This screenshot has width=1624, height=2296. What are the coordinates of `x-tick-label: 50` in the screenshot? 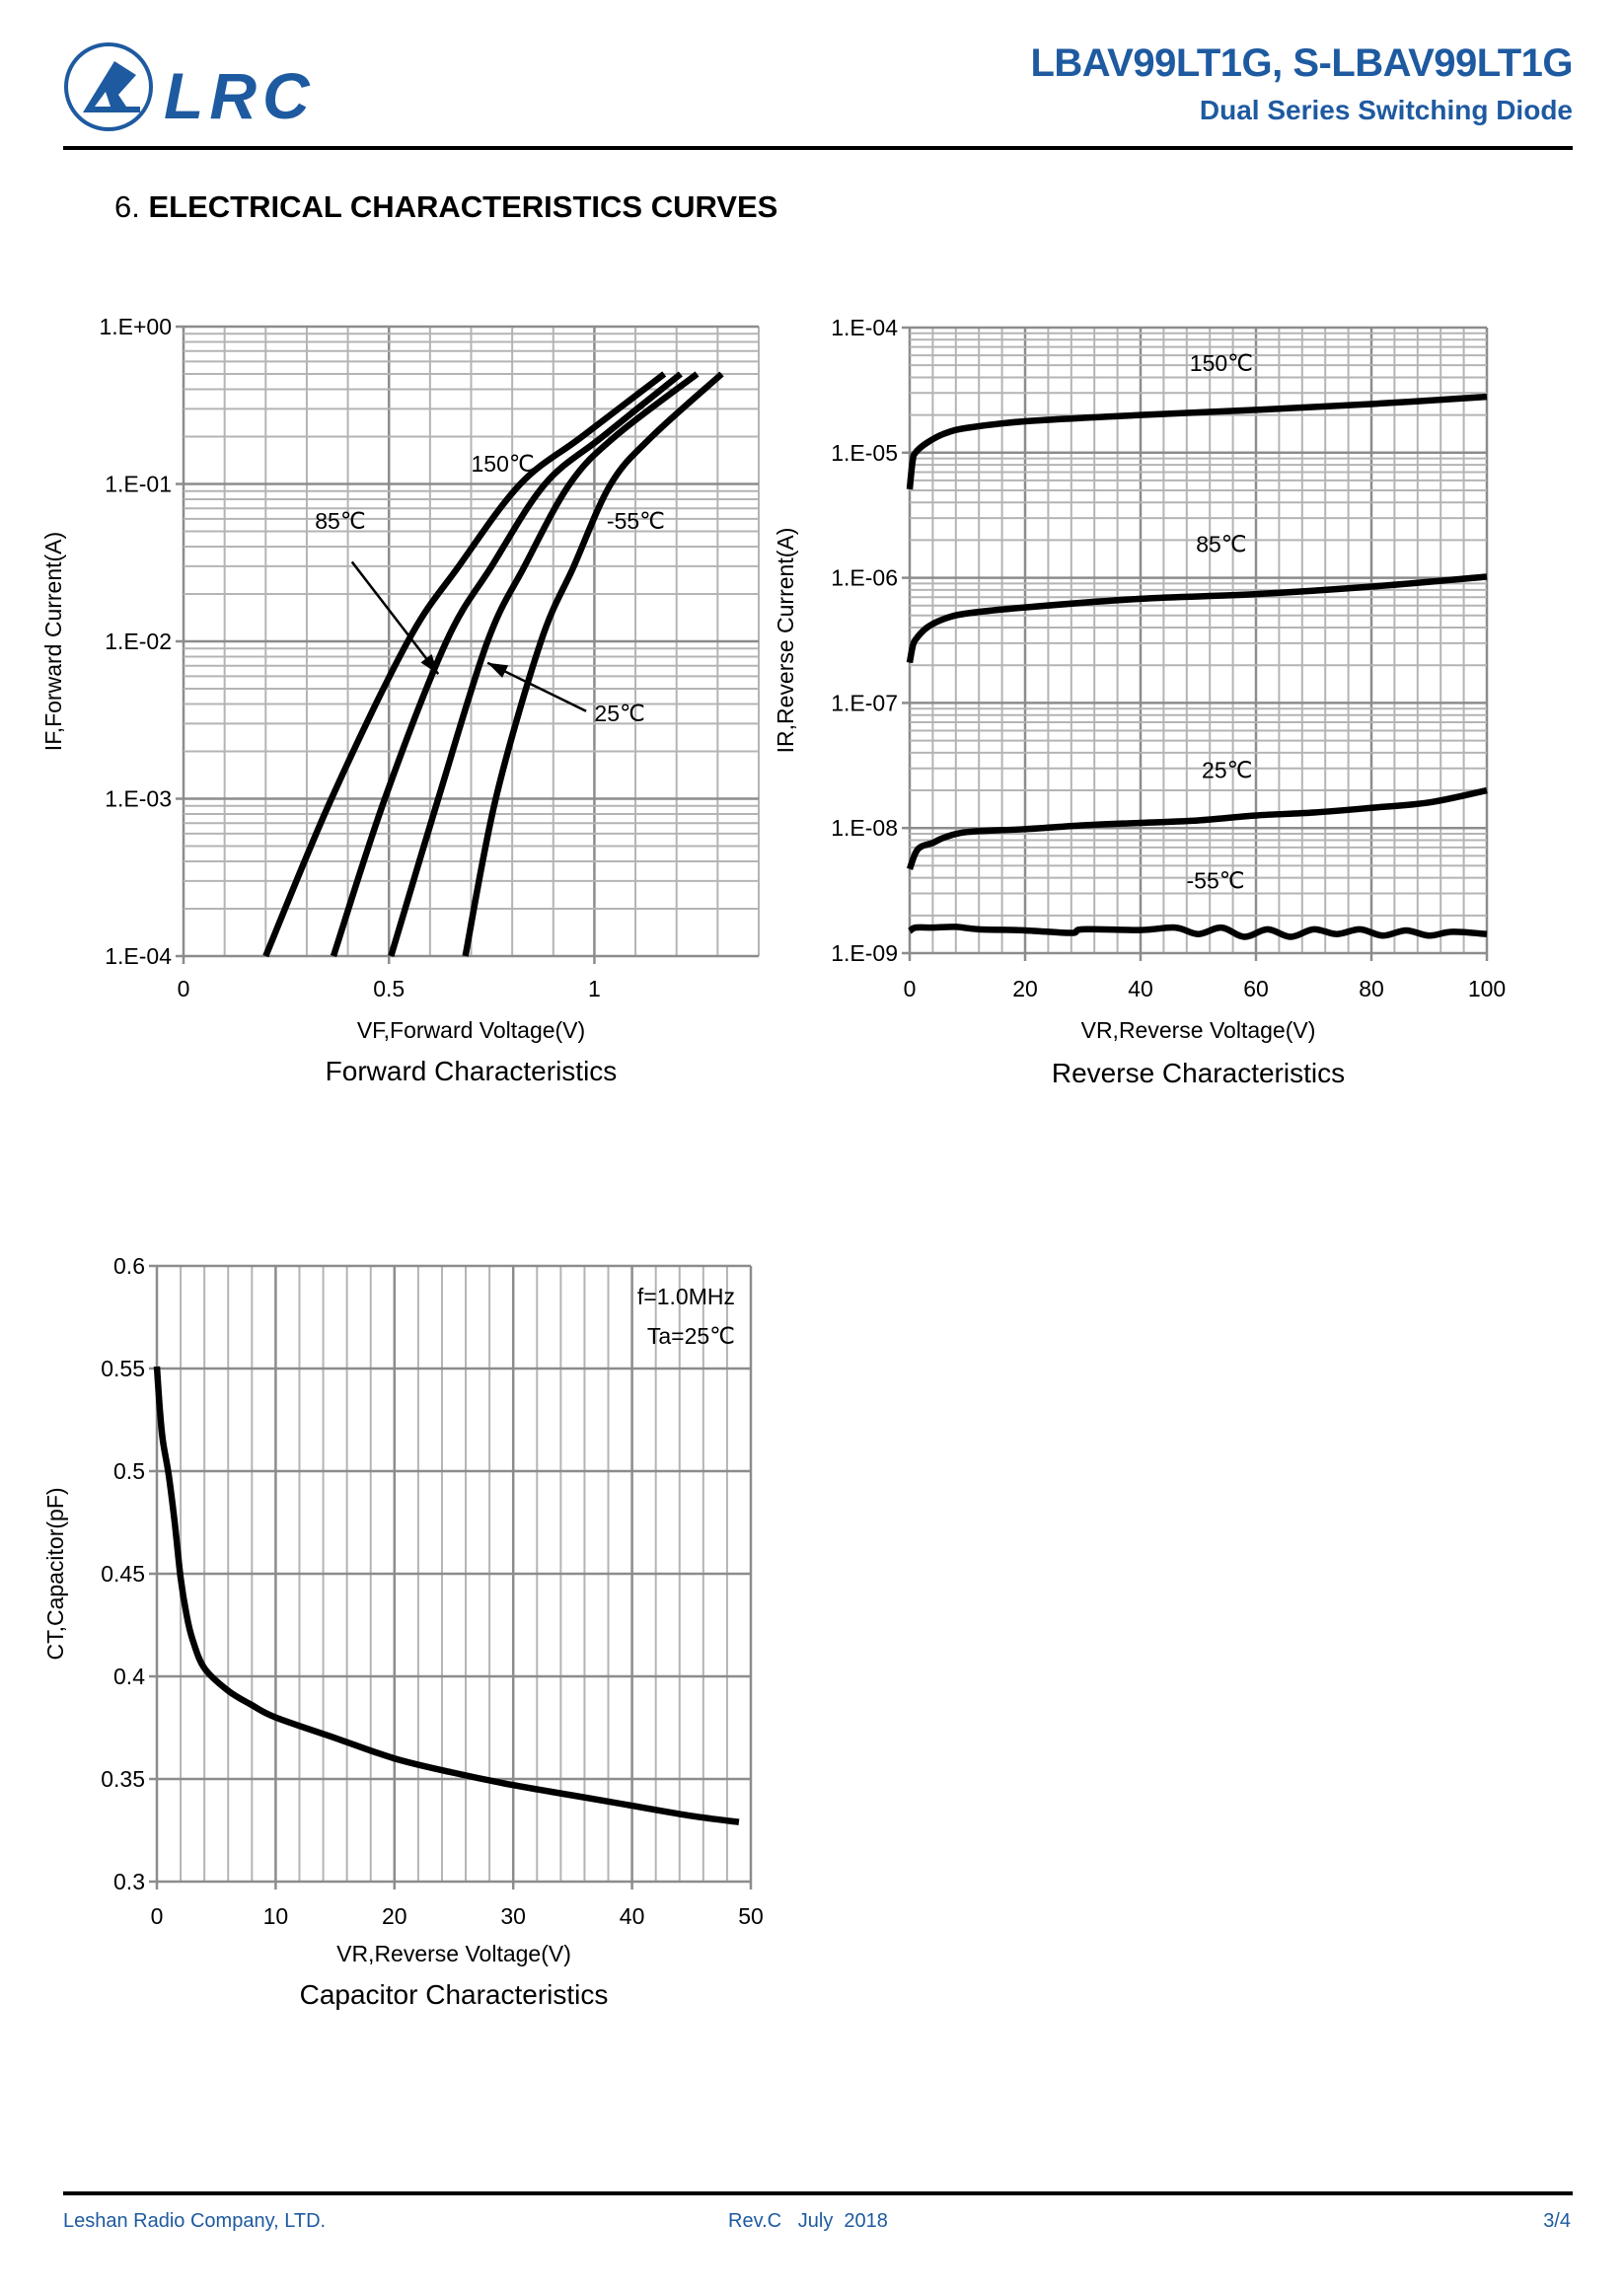 It's located at (751, 1916).